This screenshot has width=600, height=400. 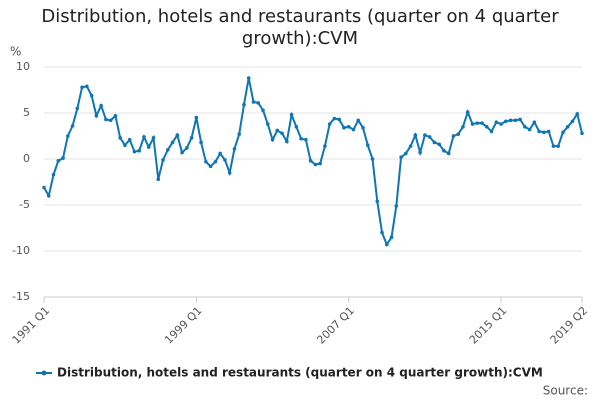 I want to click on y-axis-label: %, so click(x=15, y=52).